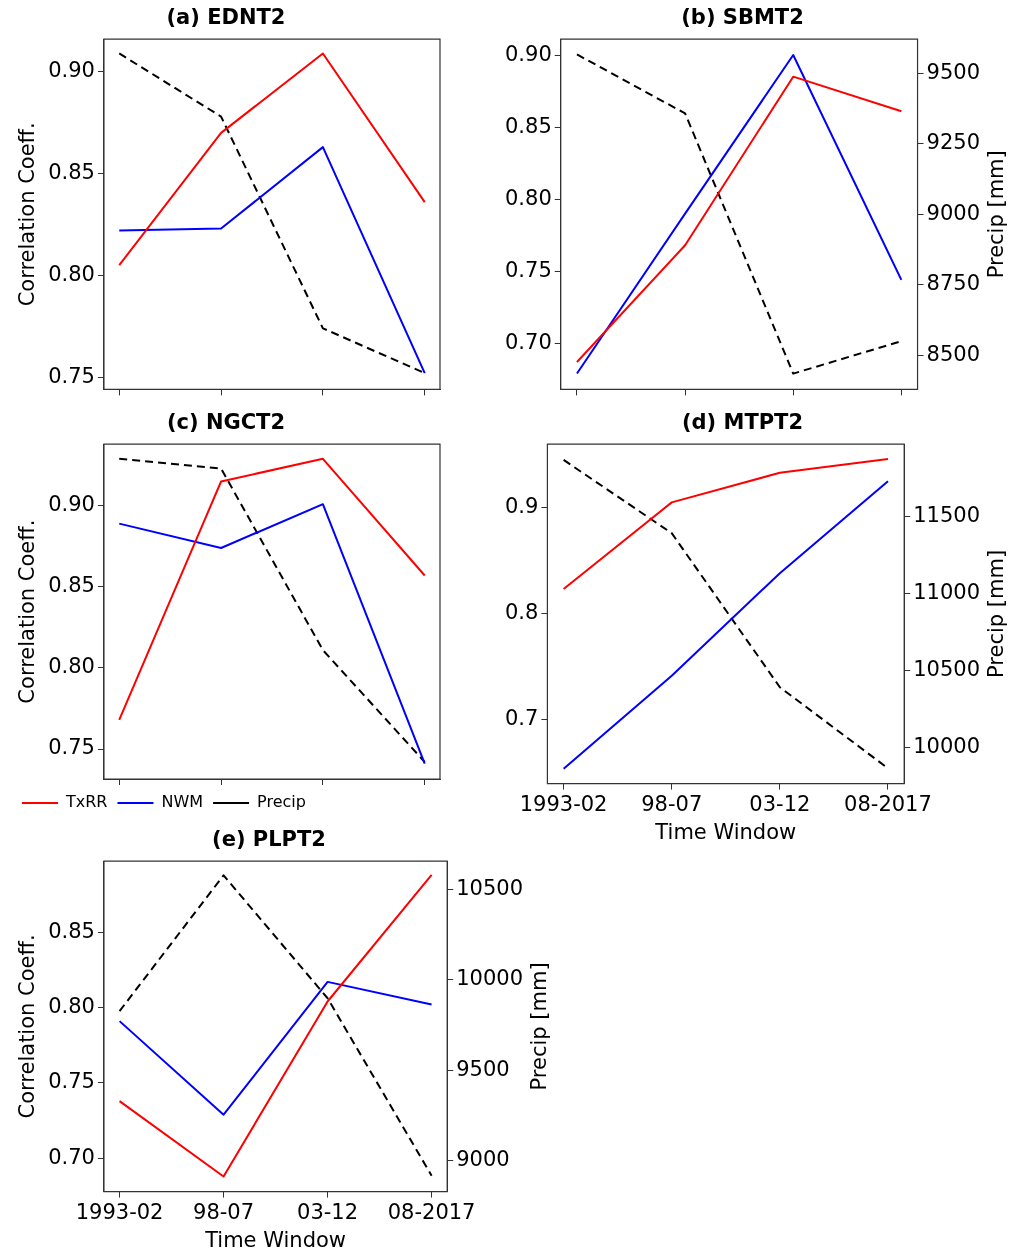  I want to click on y2-tick-label: 9250, so click(953, 142).